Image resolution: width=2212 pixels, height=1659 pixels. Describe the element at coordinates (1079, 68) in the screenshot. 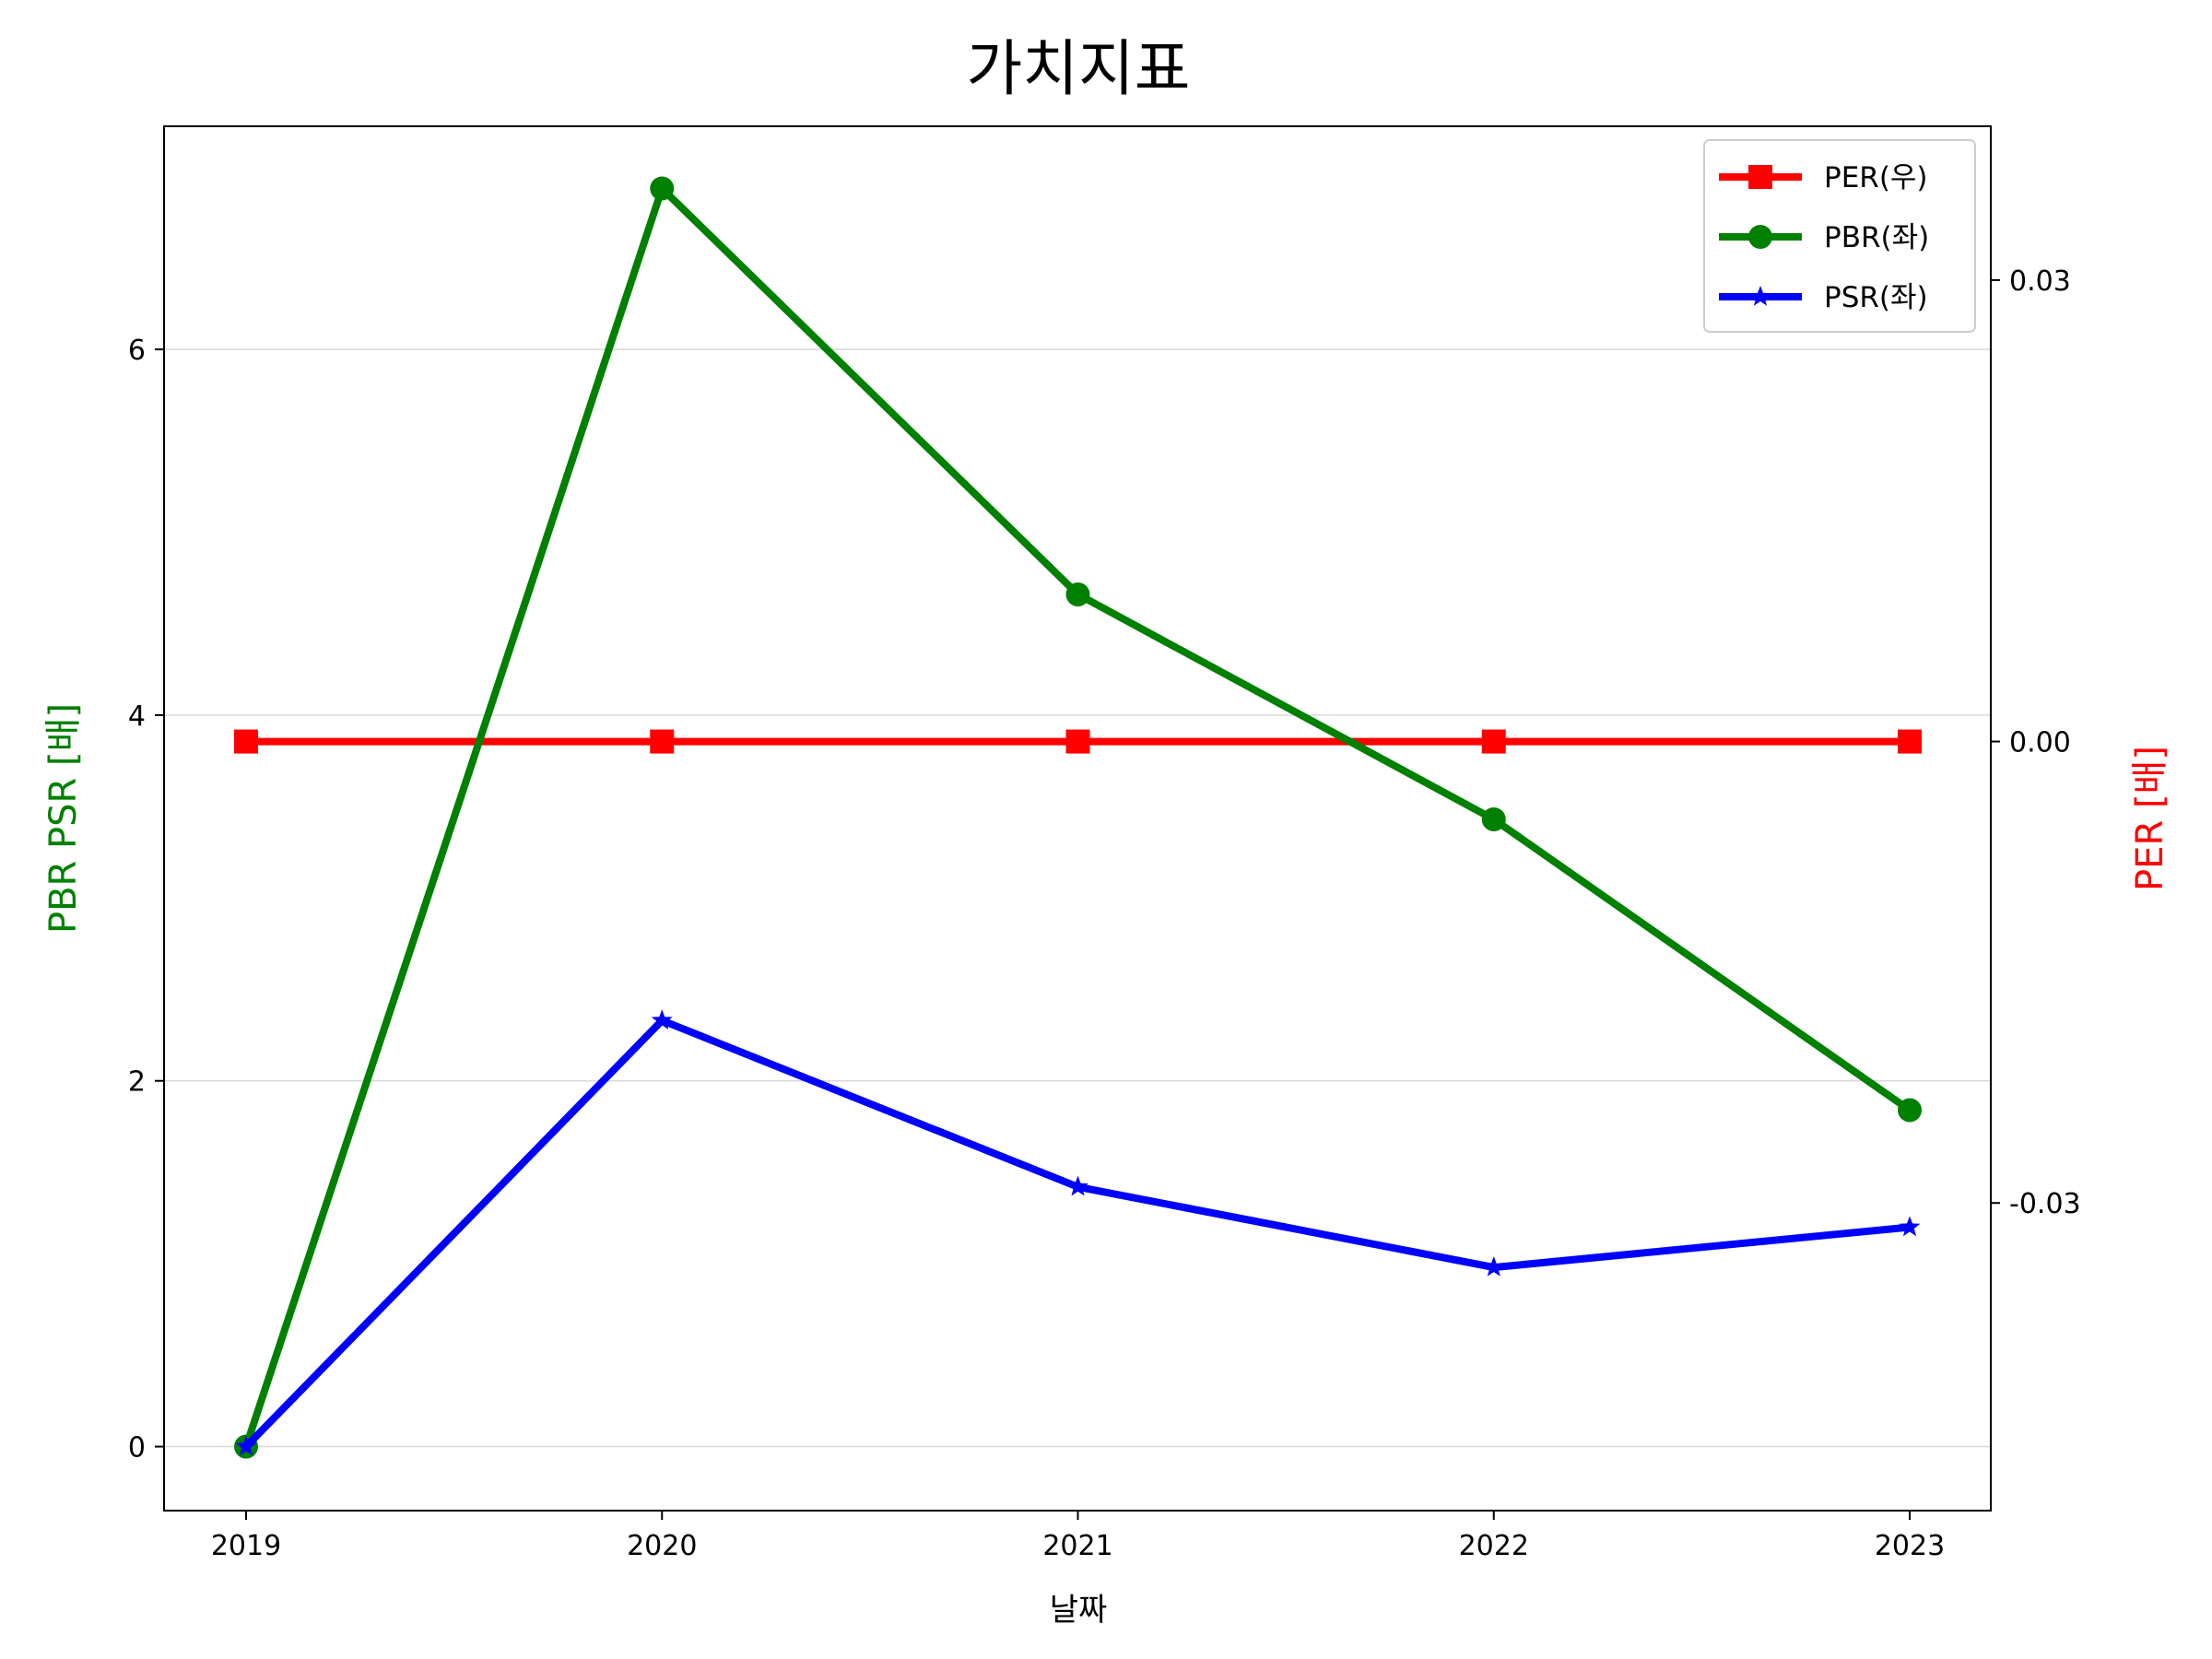

I see `chart-title: 가치지표` at that location.